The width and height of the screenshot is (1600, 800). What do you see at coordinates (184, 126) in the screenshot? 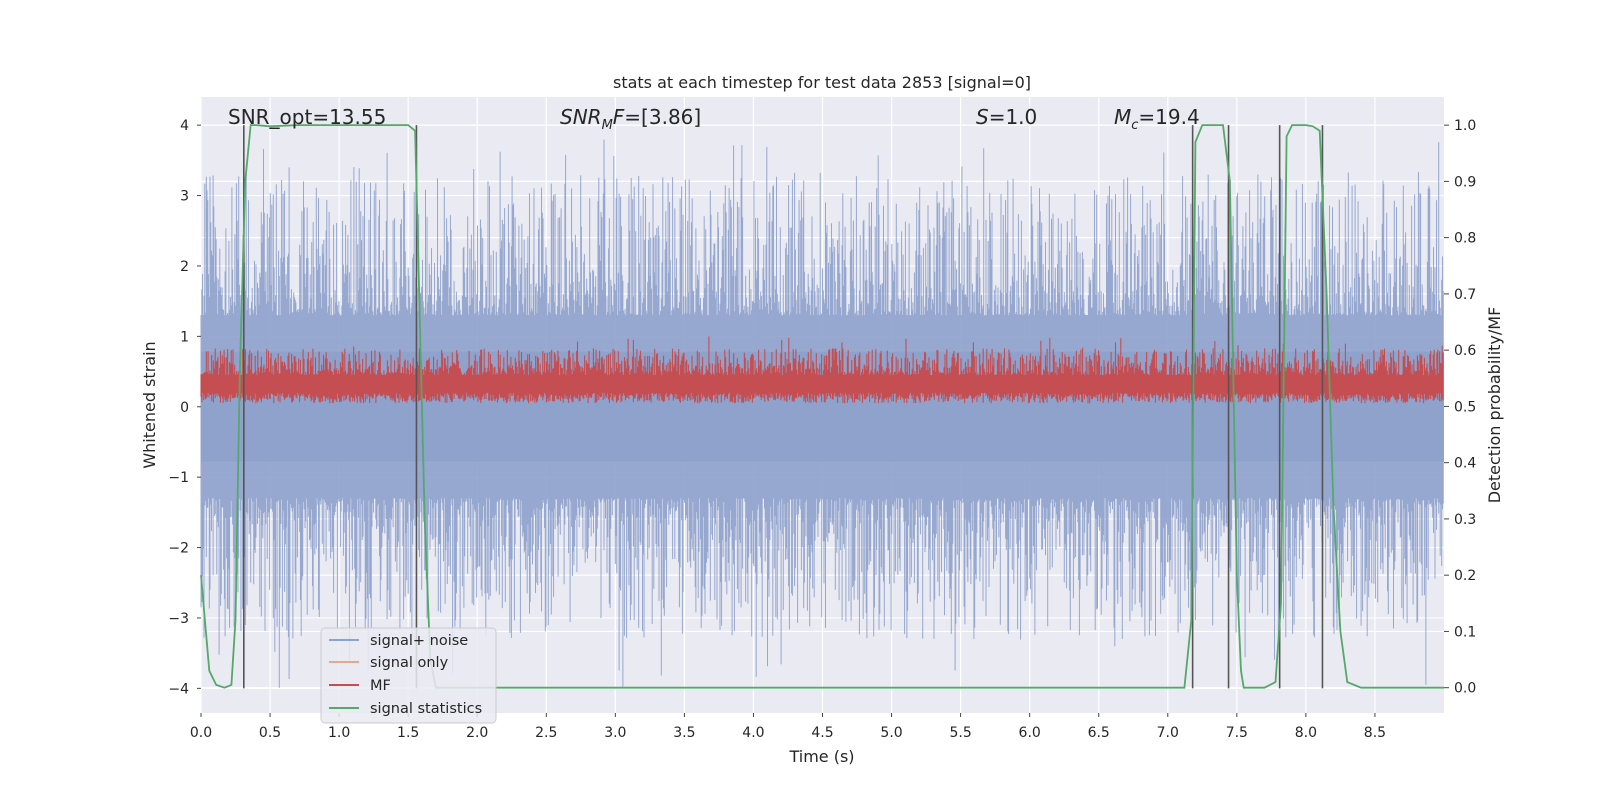
I see `y-tick-label: 4` at bounding box center [184, 126].